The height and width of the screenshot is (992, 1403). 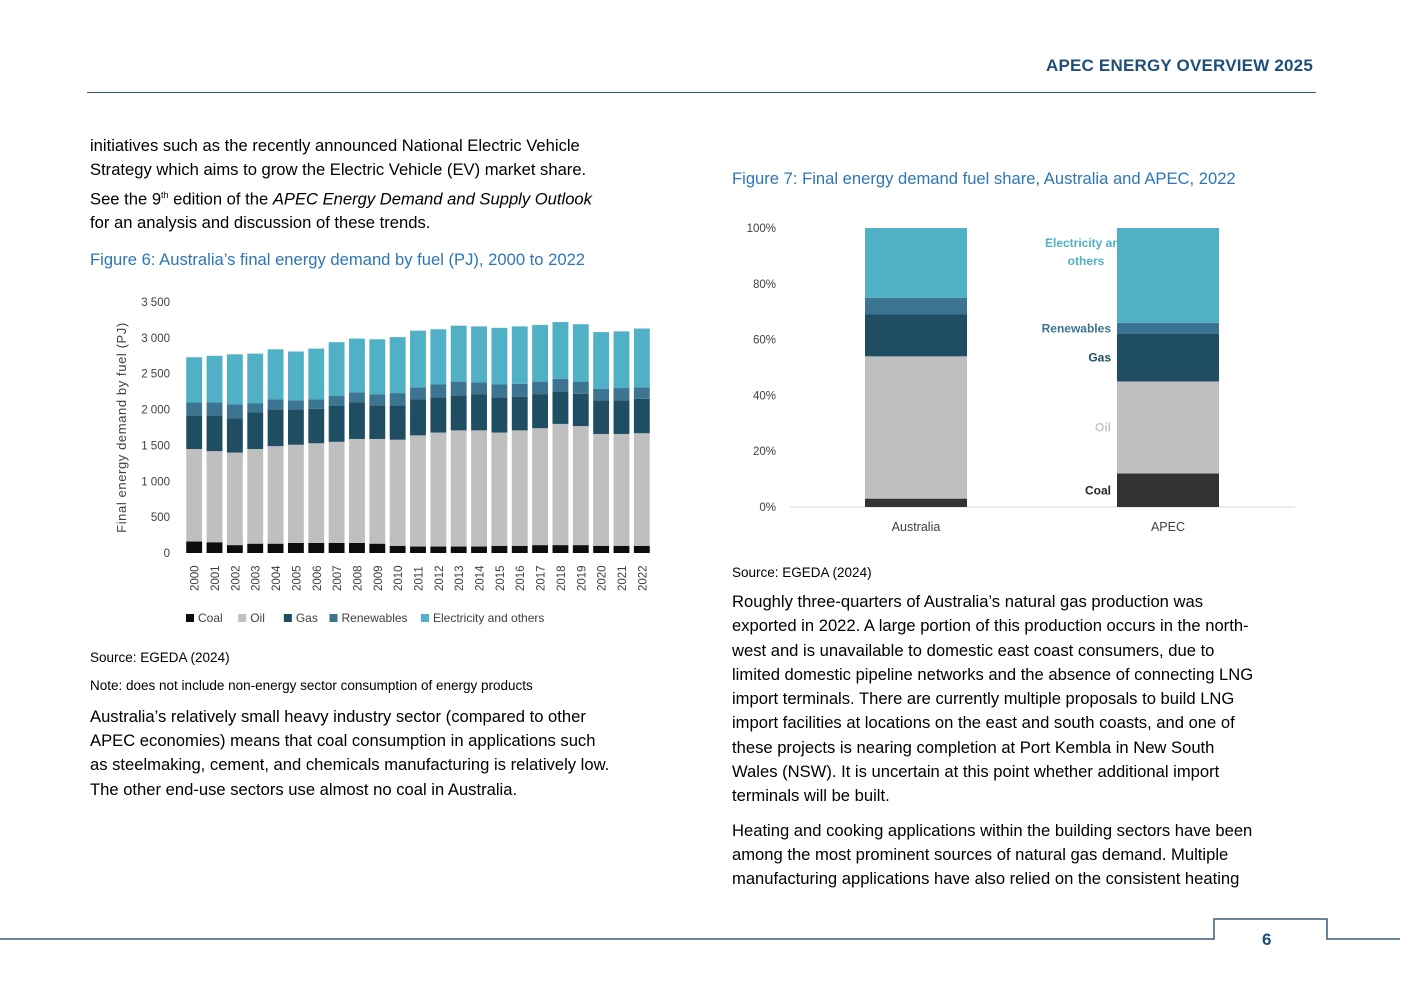 What do you see at coordinates (379, 578) in the screenshot?
I see `x-tick-label: 2009` at bounding box center [379, 578].